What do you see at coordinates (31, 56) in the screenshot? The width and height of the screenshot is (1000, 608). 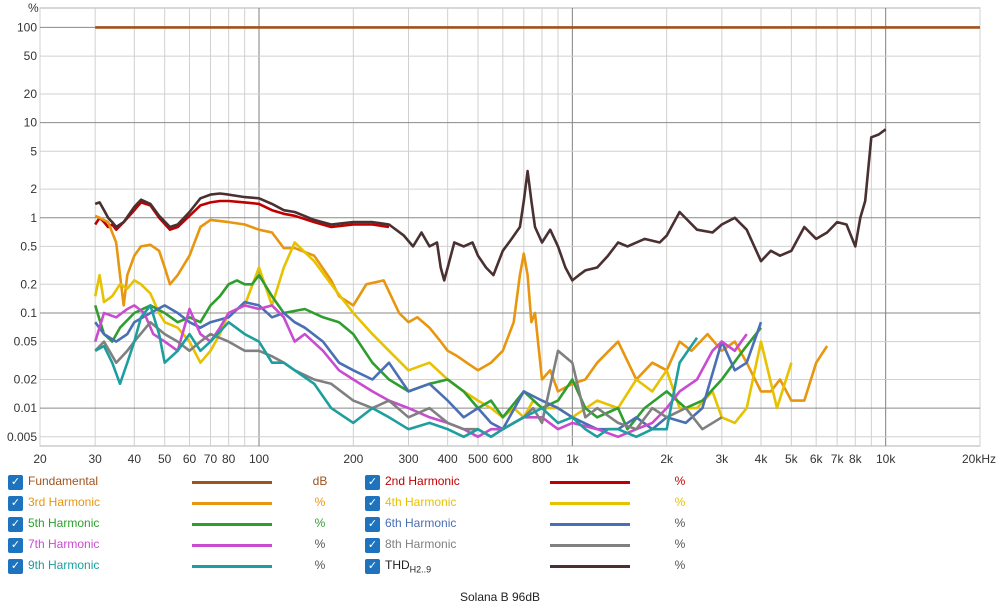 I see `y-tick-label: 50` at bounding box center [31, 56].